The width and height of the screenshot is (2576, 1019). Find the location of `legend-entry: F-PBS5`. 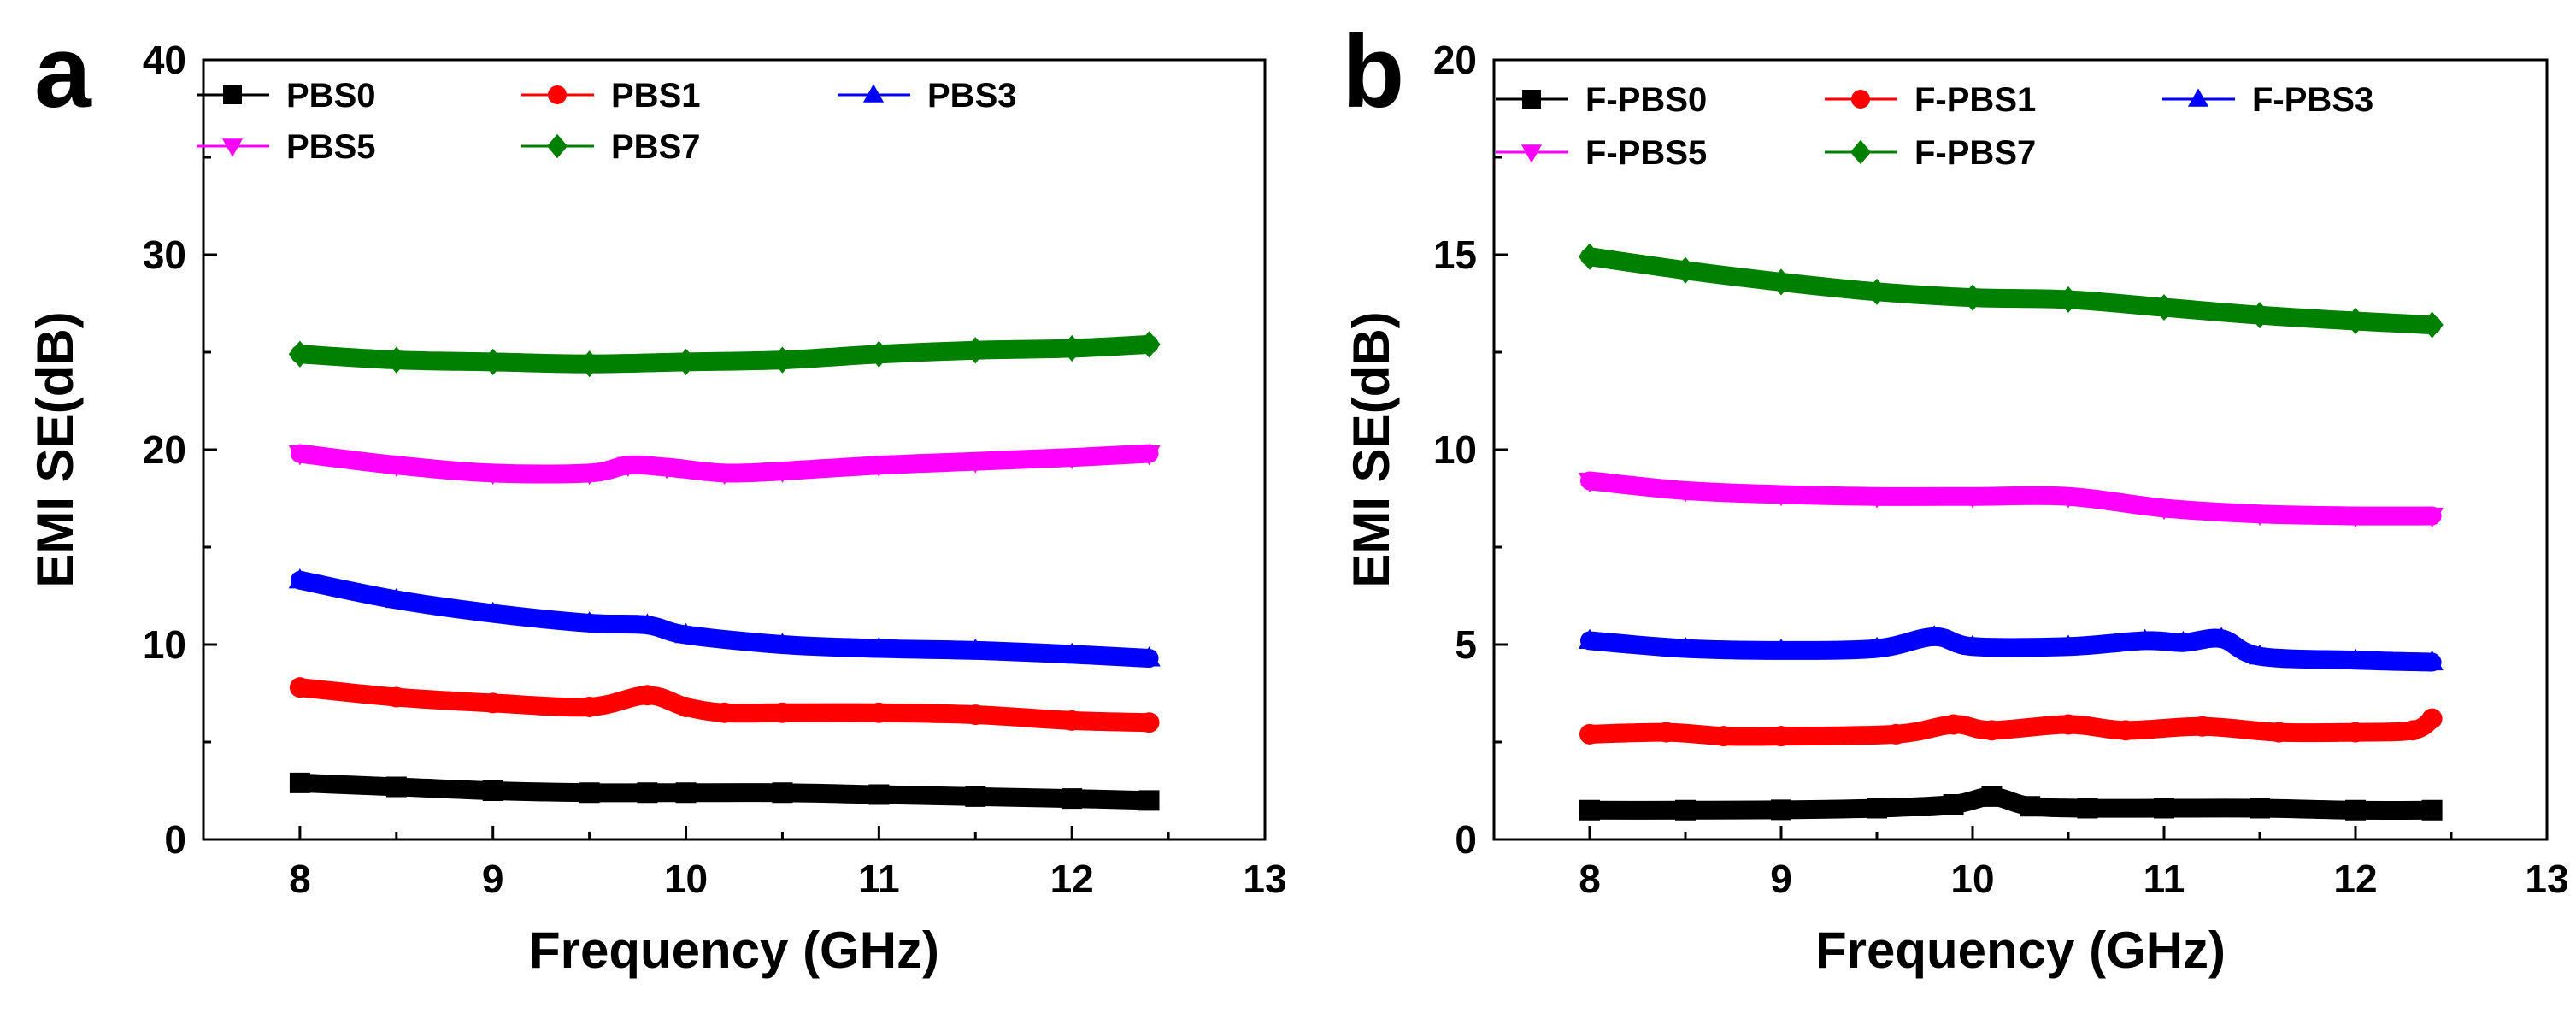

legend-entry: F-PBS5 is located at coordinates (1601, 153).